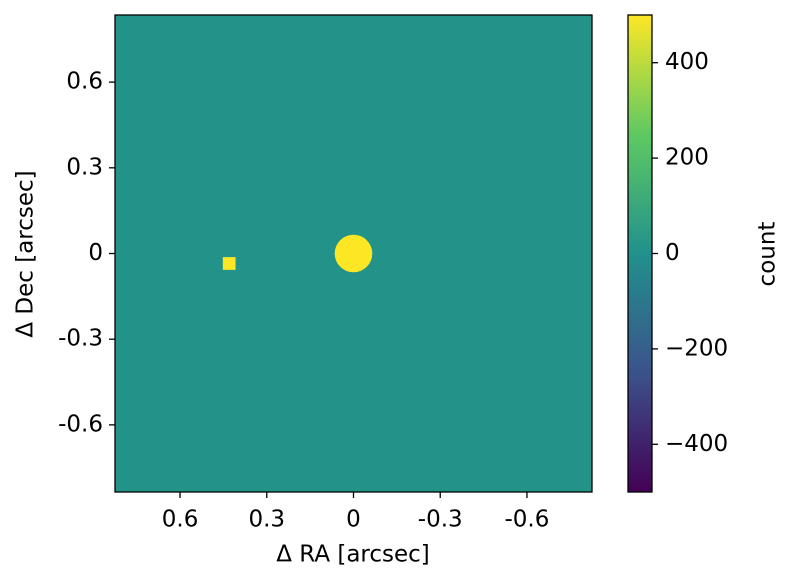 This screenshot has width=790, height=579. Describe the element at coordinates (440, 520) in the screenshot. I see `x-tick-label: -0.3` at that location.